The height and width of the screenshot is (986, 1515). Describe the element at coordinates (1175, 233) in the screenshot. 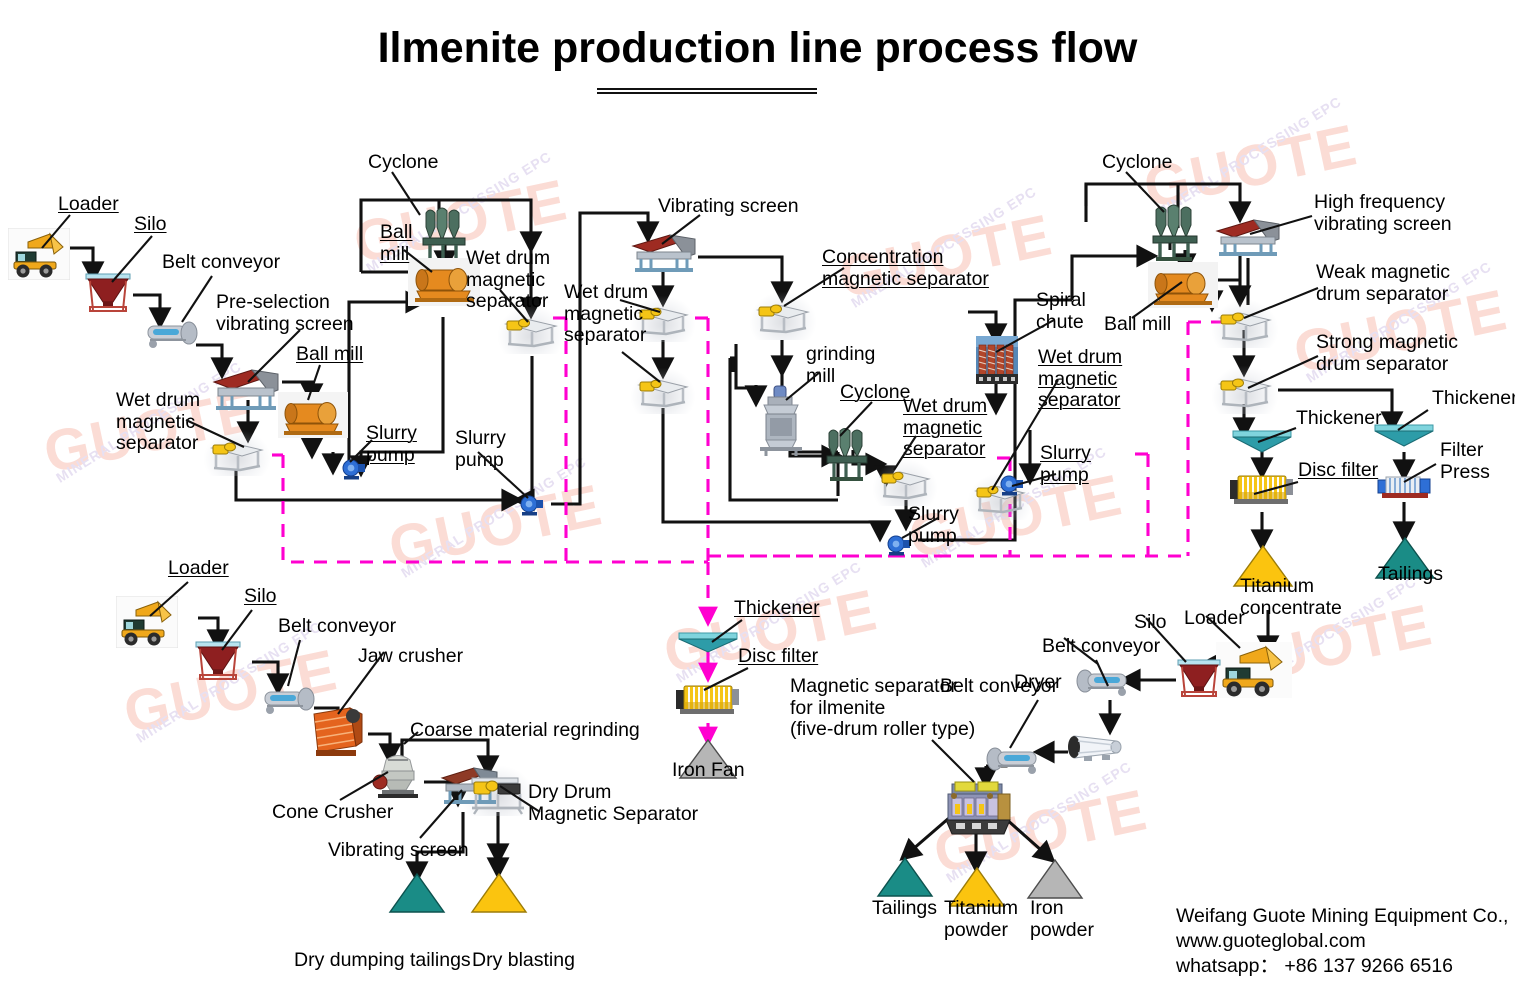

I see `cyclone-icon` at that location.